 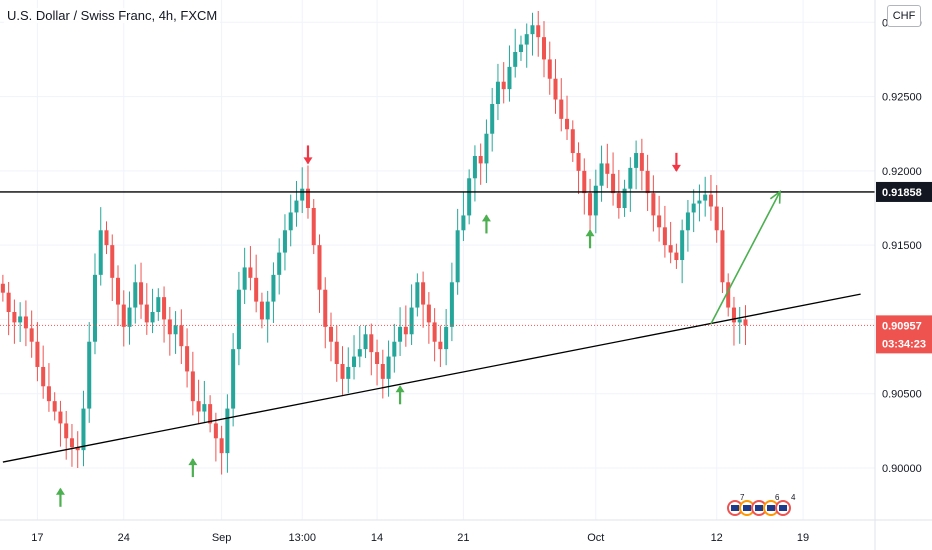 What do you see at coordinates (222, 538) in the screenshot?
I see `x-tick-label: Sep` at bounding box center [222, 538].